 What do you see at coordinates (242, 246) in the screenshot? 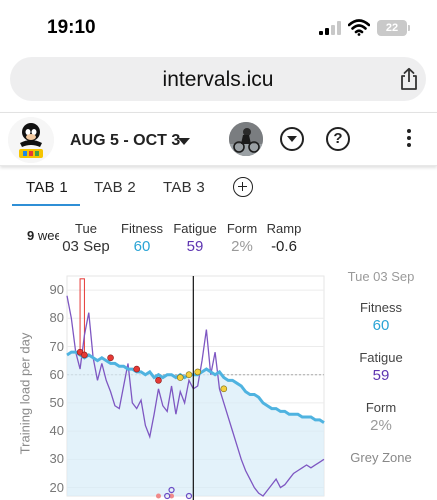
I see `stat-form-value: 2%` at bounding box center [242, 246].